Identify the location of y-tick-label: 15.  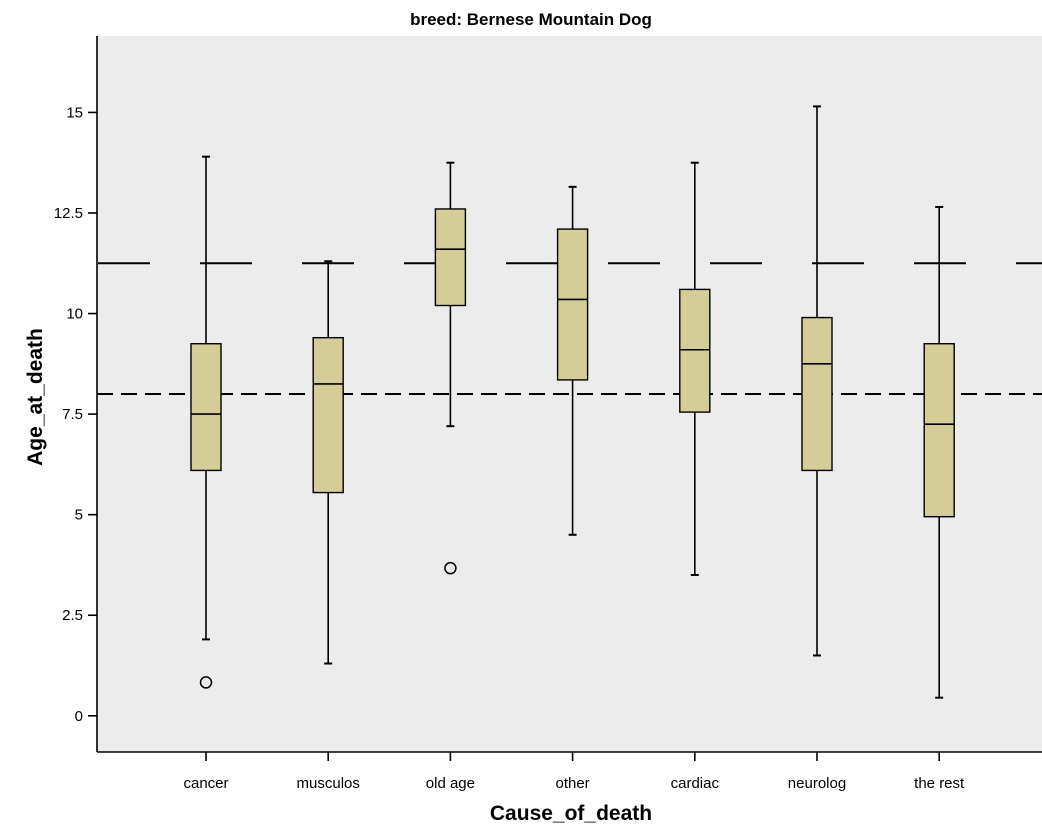
(74, 112).